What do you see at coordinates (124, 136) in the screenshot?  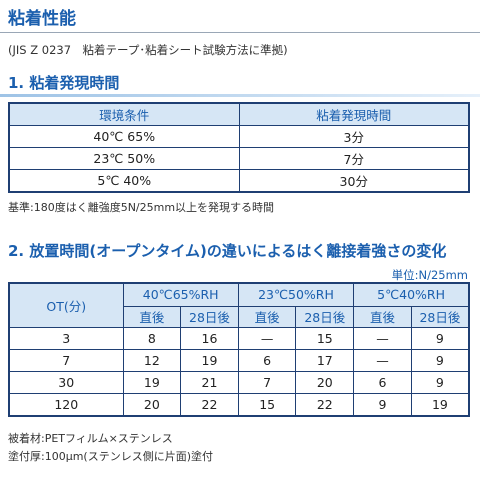 I see `table-cell: 40℃ 65%` at bounding box center [124, 136].